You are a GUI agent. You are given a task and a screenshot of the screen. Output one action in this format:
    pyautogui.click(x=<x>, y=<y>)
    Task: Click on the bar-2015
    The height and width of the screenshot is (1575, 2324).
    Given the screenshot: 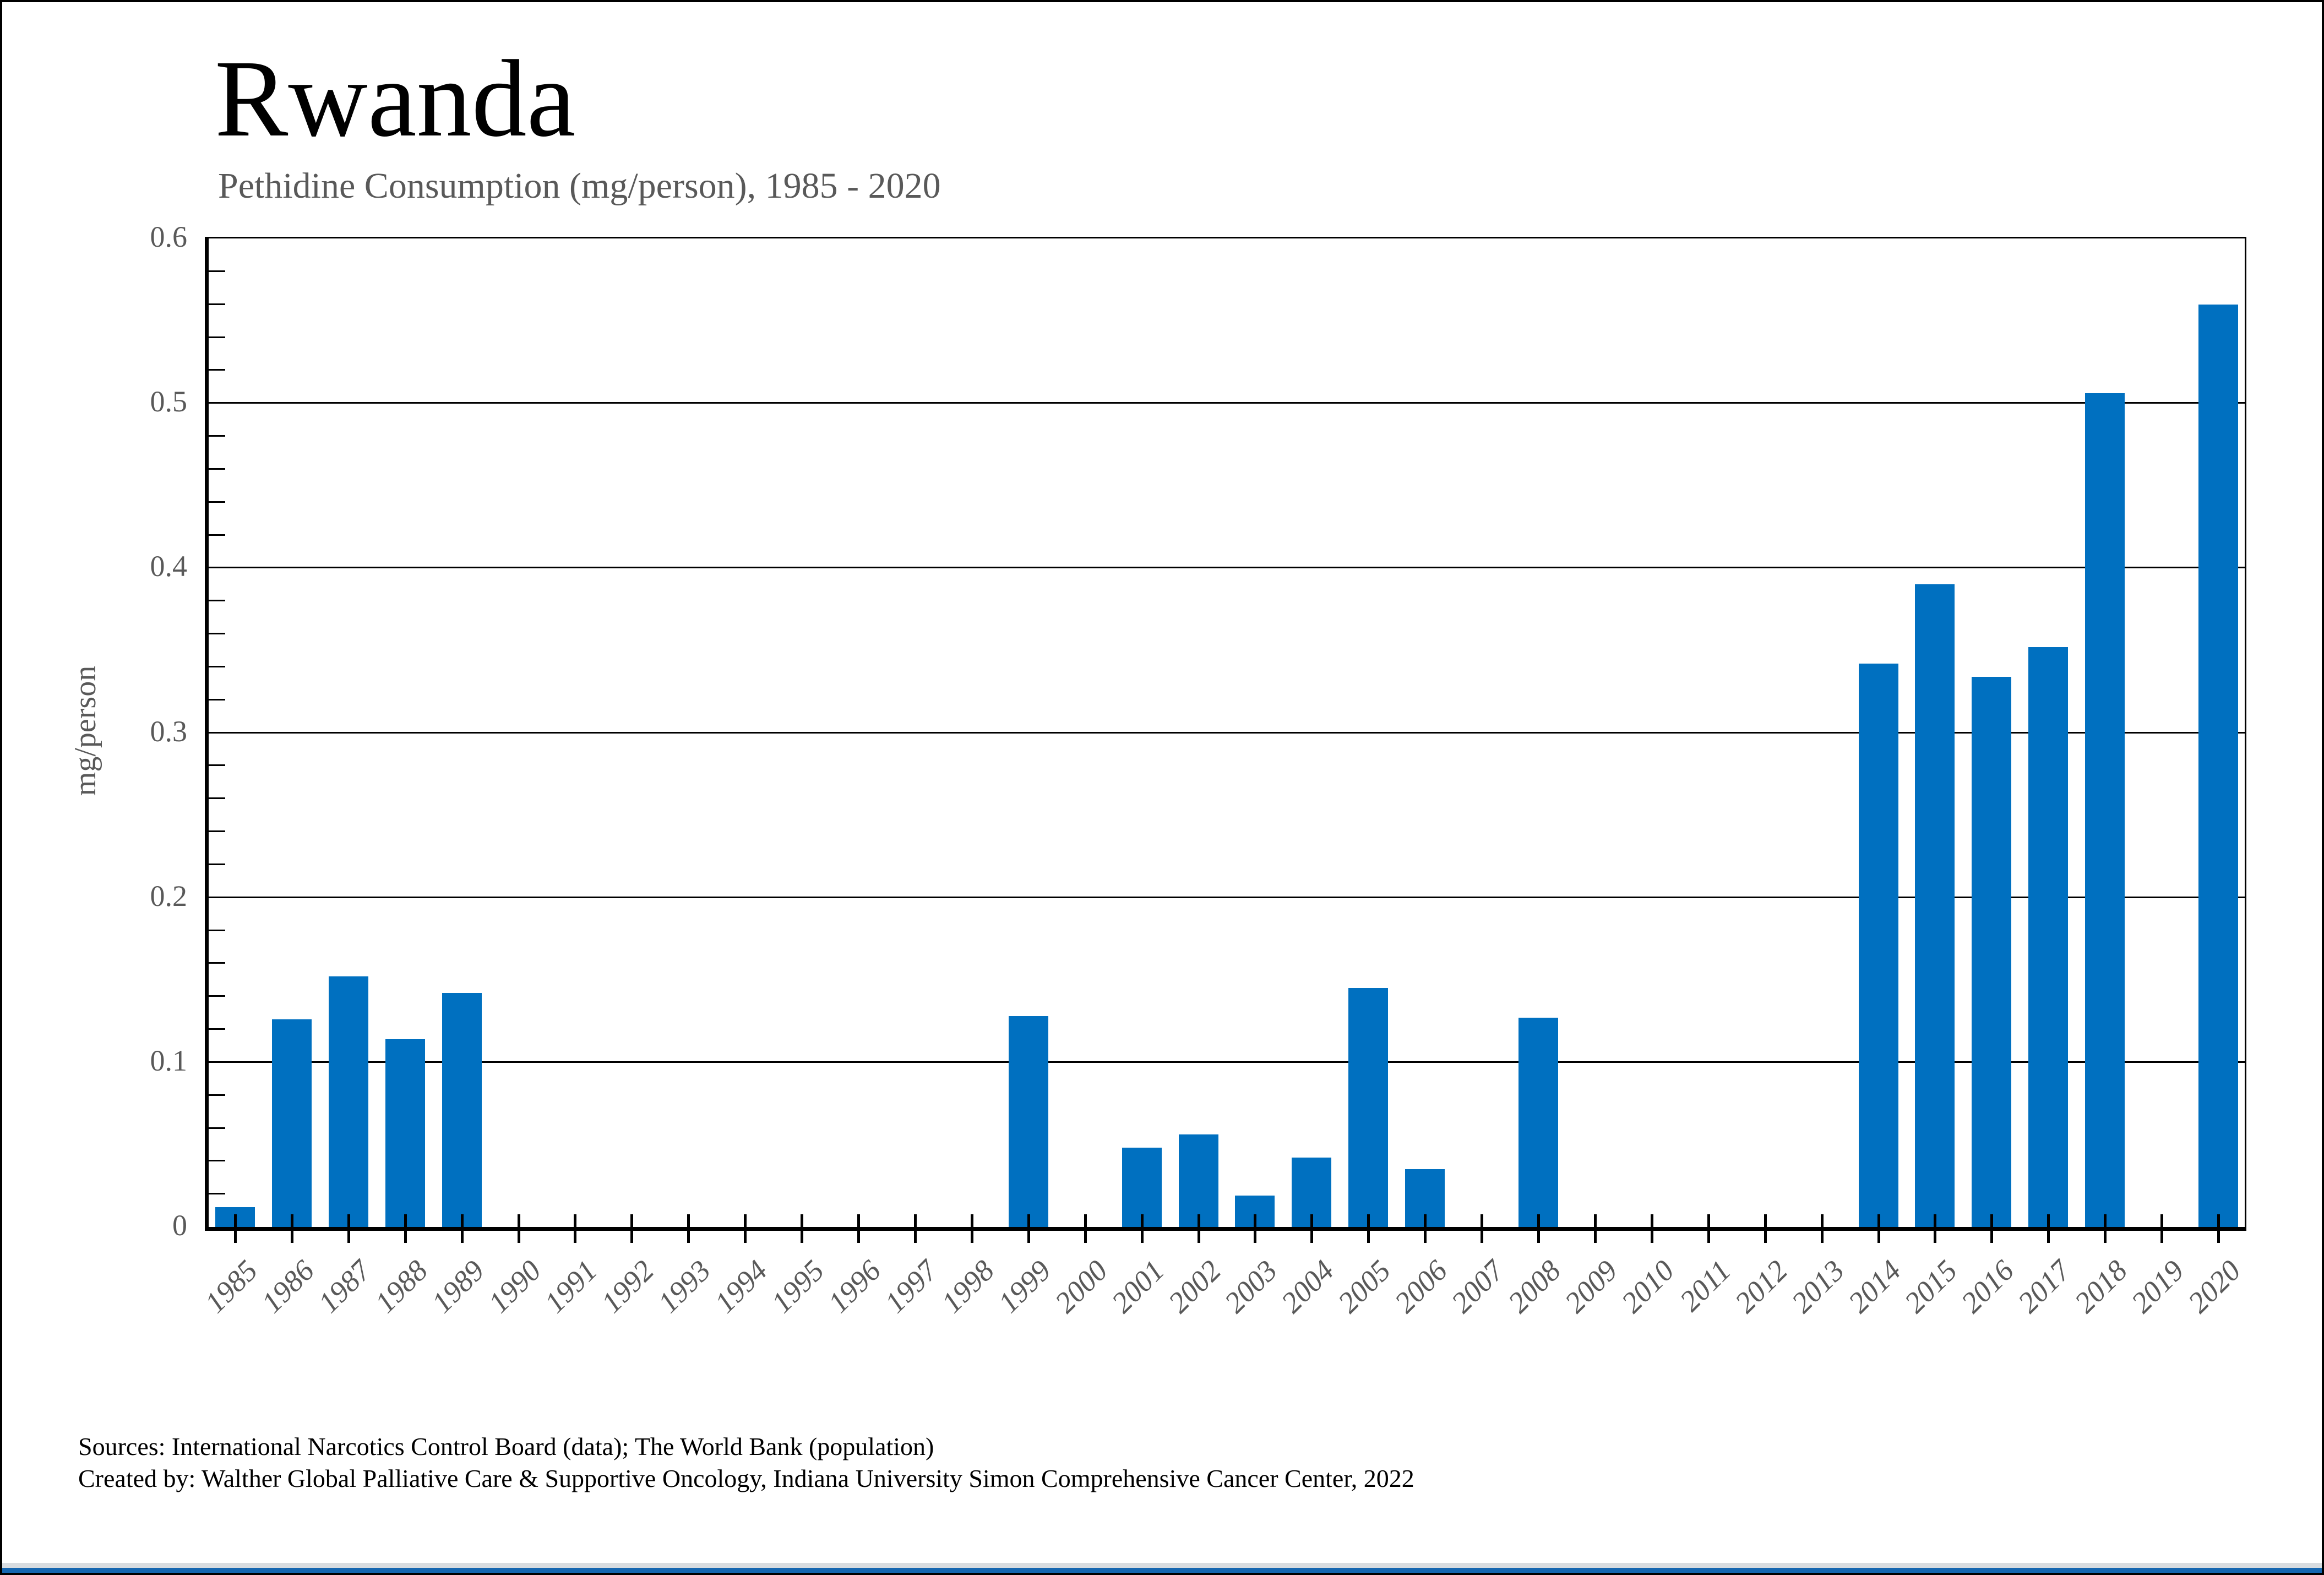 What is the action you would take?
    pyautogui.click(x=1935, y=905)
    